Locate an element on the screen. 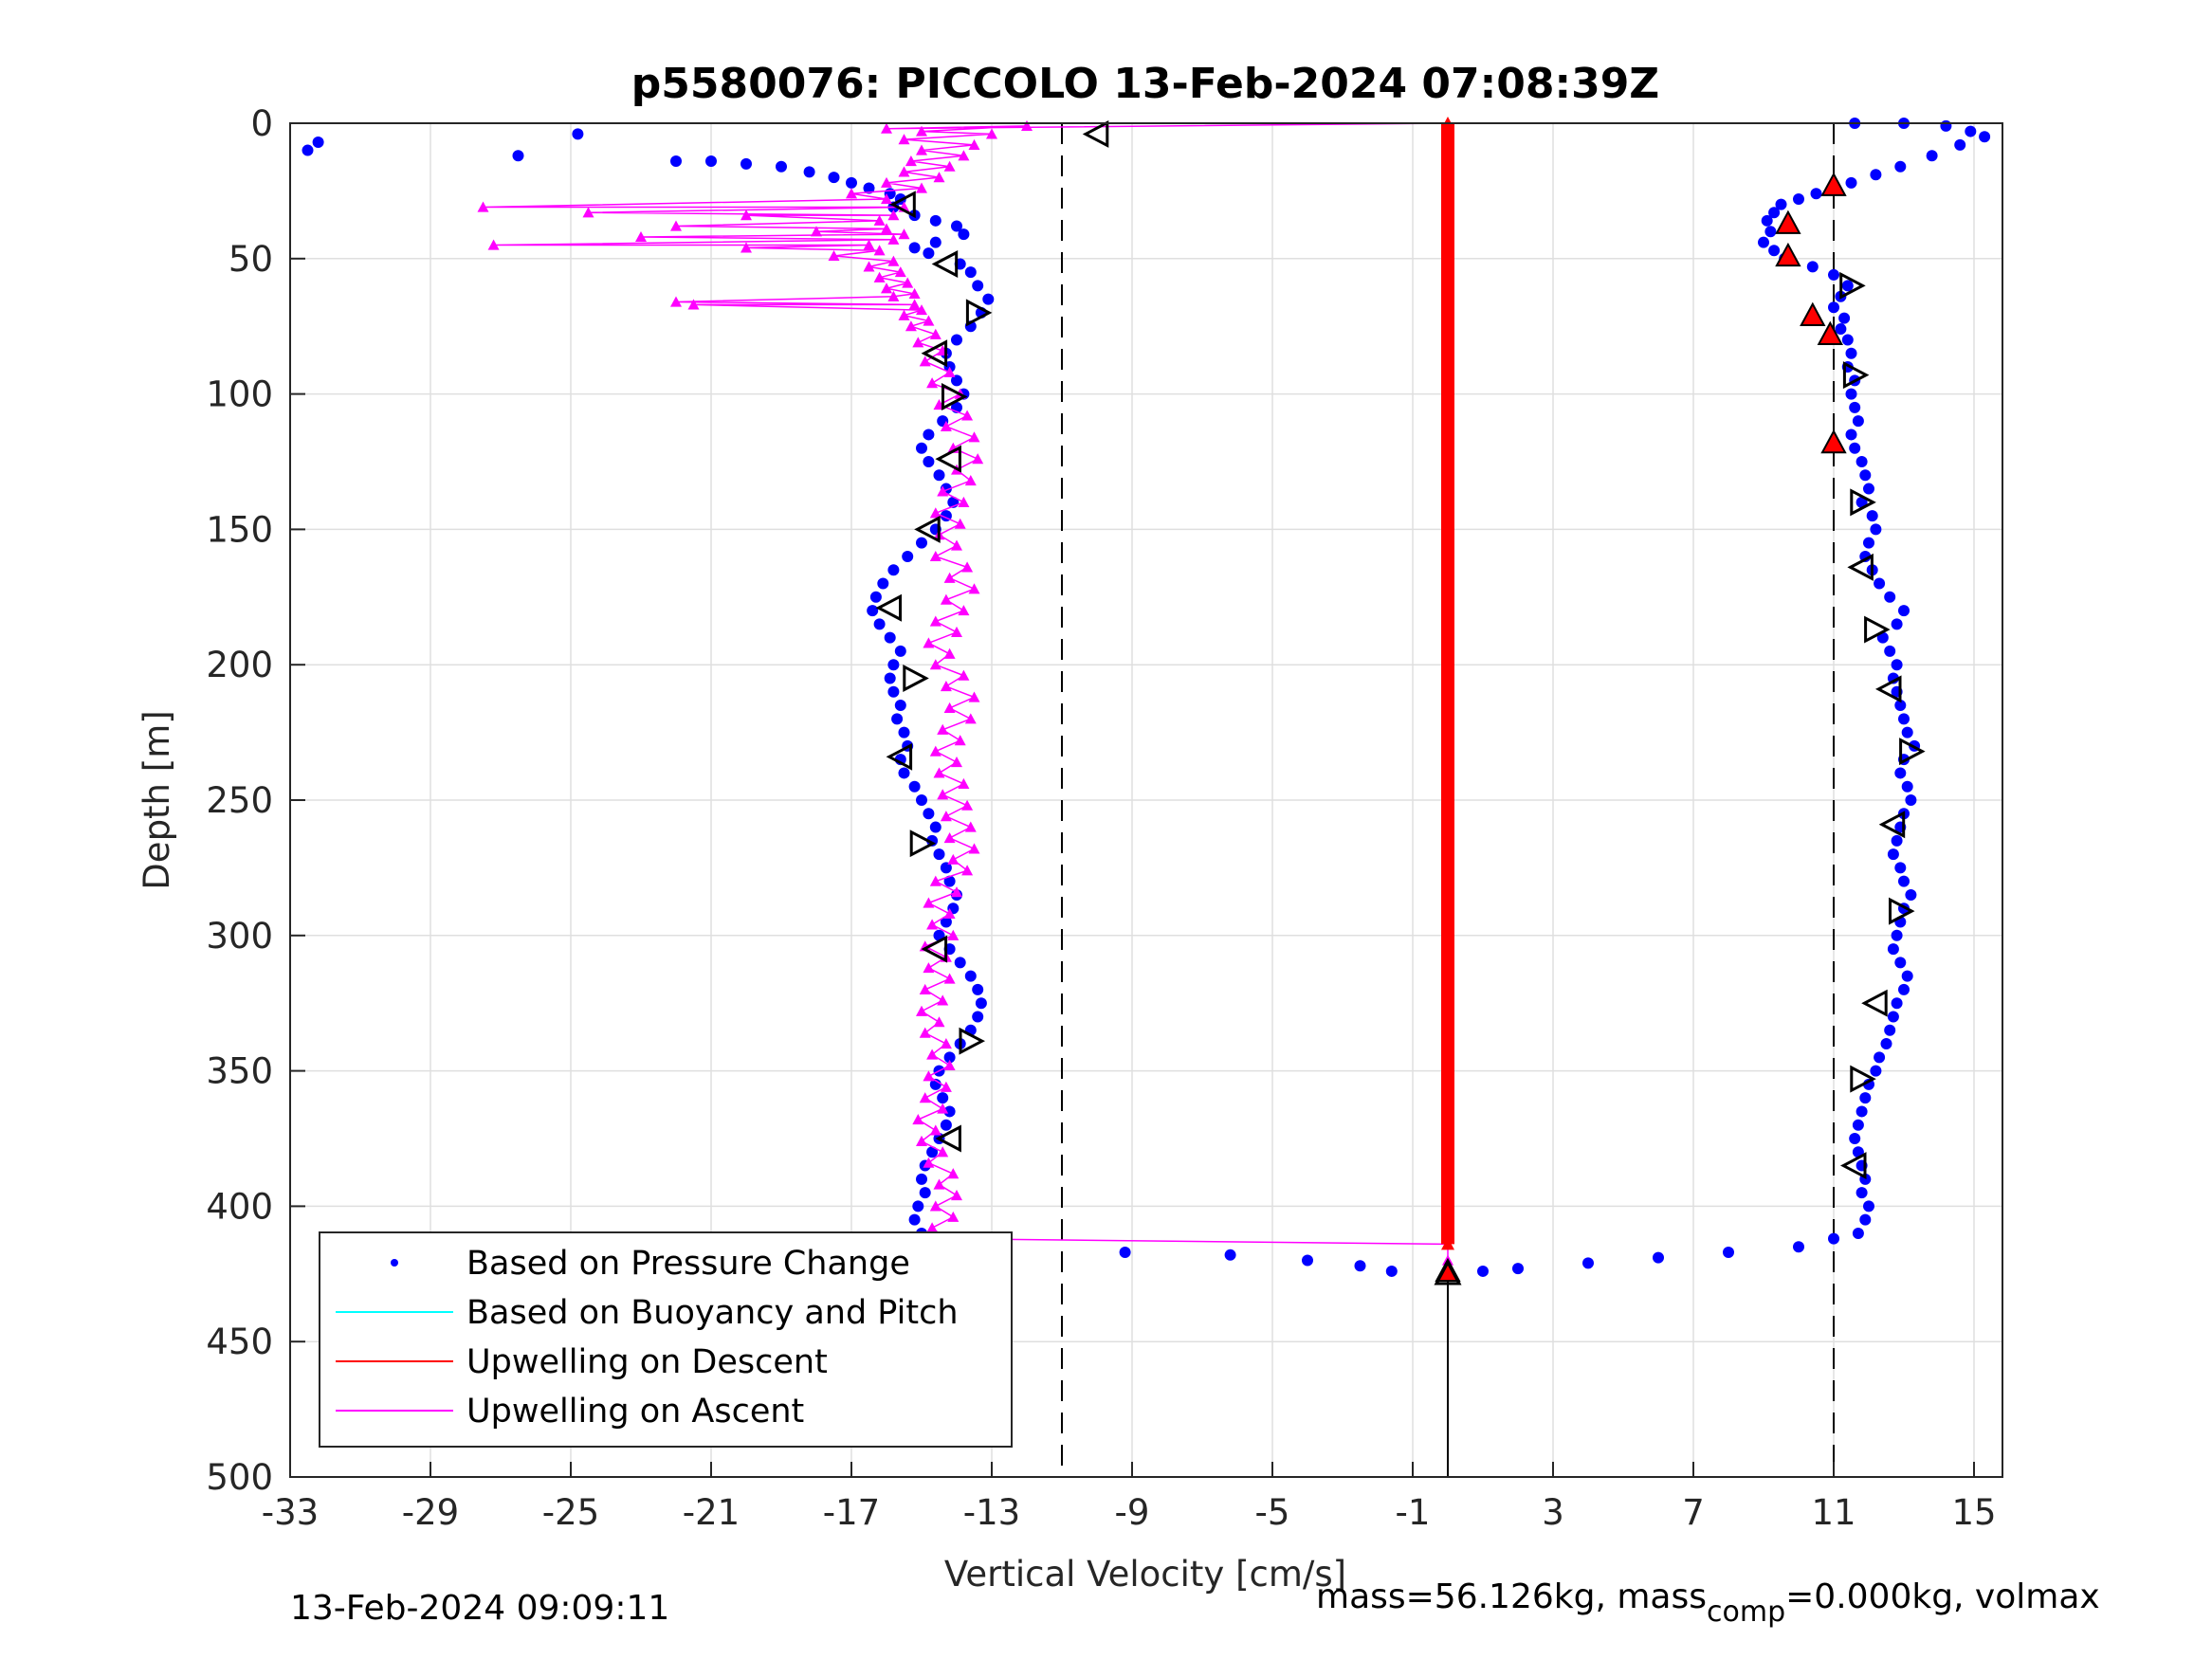 This screenshot has height=1659, width=2212. x-tick-label: -13 is located at coordinates (991, 1512).